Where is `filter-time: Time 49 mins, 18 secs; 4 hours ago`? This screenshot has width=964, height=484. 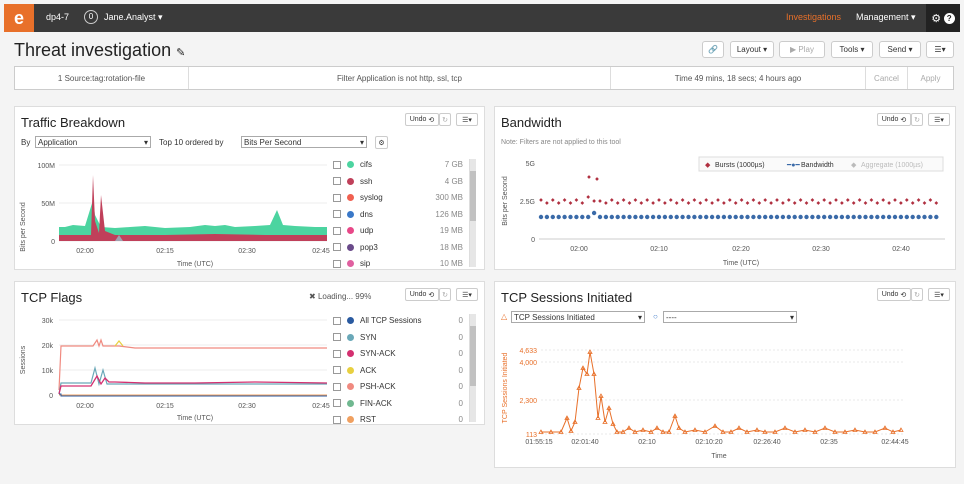
filter-time: Time 49 mins, 18 secs; 4 hours ago is located at coordinates (738, 78).